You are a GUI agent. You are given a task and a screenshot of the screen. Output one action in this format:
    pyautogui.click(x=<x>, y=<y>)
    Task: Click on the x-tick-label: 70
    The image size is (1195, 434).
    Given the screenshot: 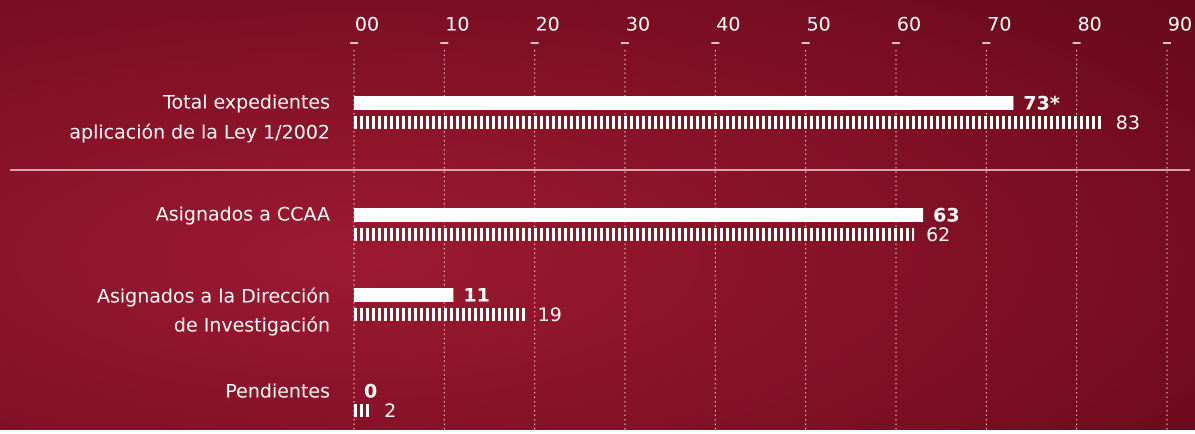 What is the action you would take?
    pyautogui.click(x=999, y=25)
    